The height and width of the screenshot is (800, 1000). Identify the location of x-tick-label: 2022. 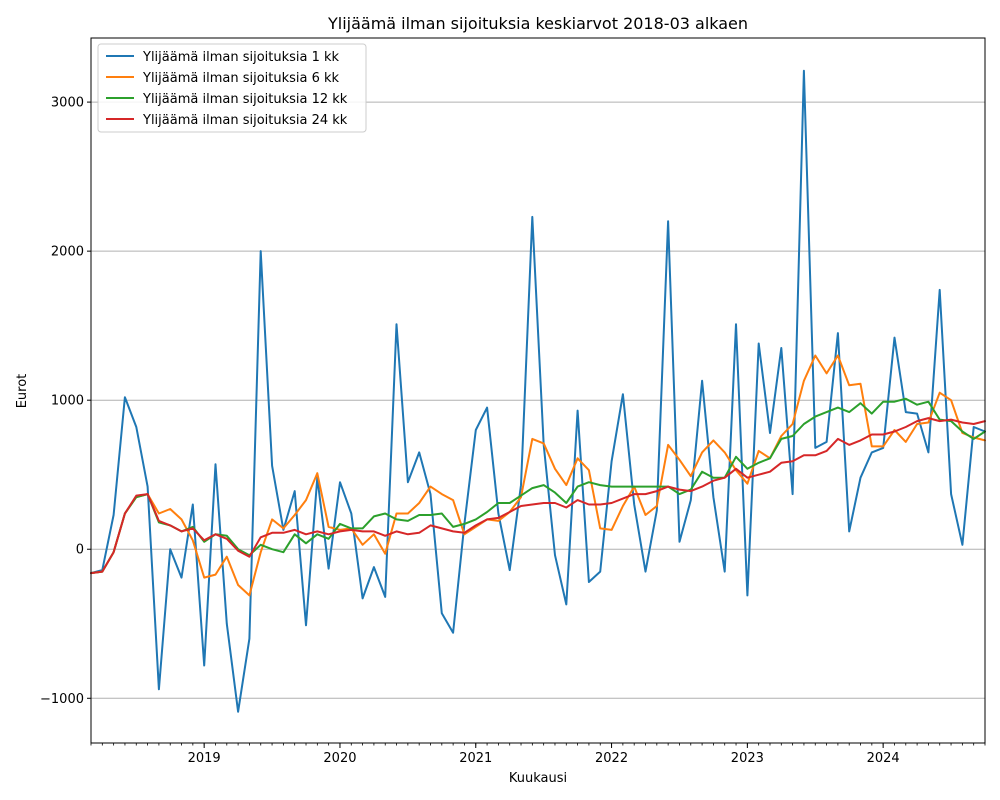
(611, 758).